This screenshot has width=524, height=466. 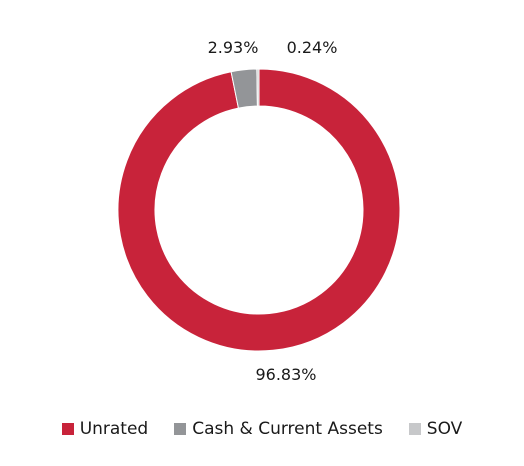 What do you see at coordinates (312, 47) in the screenshot?
I see `slice-label-sov: 0.24%` at bounding box center [312, 47].